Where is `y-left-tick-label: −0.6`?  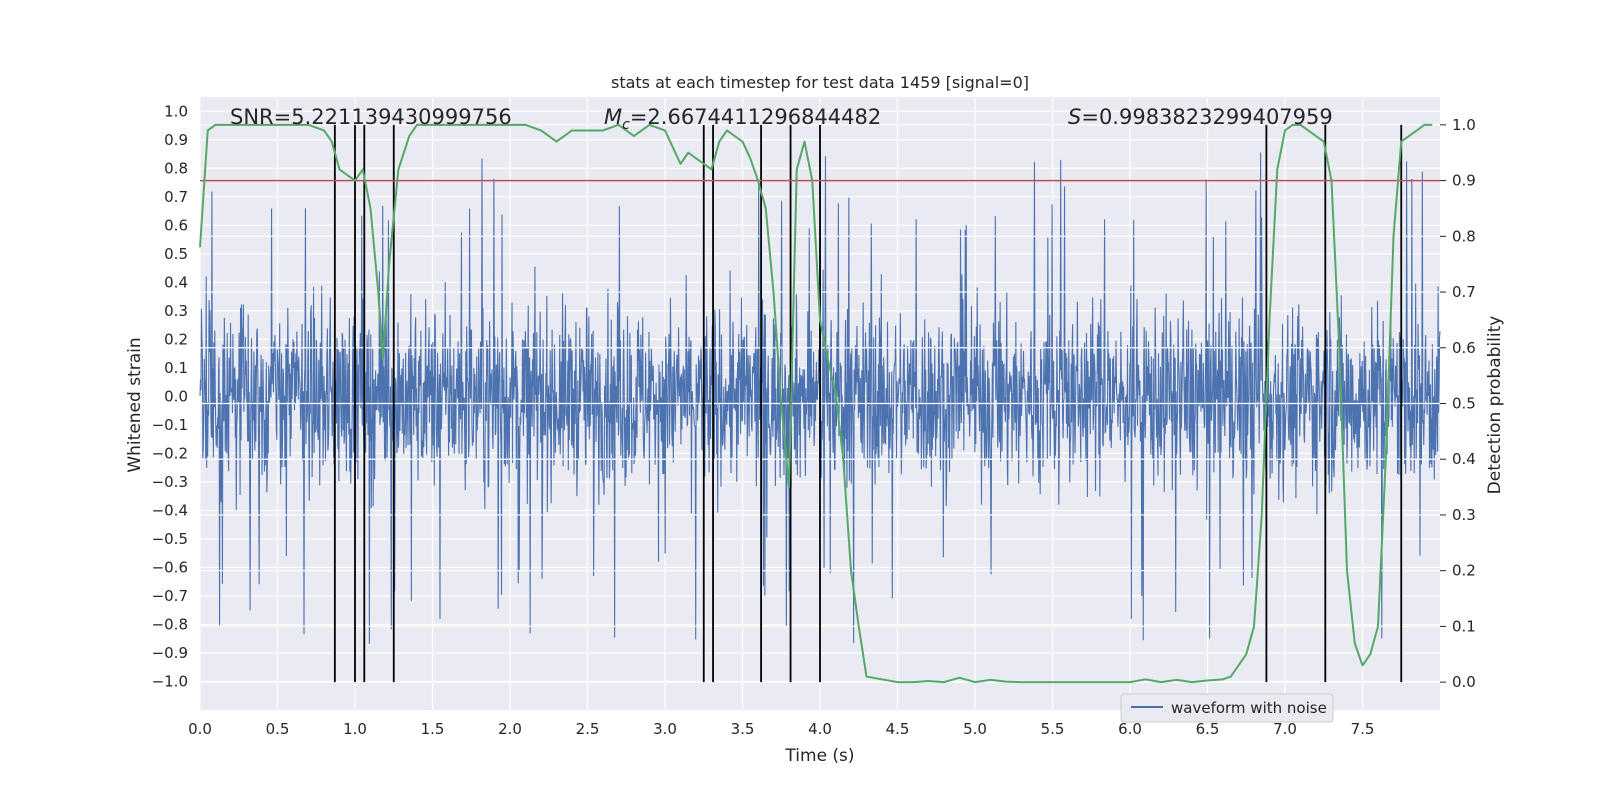 y-left-tick-label: −0.6 is located at coordinates (170, 567).